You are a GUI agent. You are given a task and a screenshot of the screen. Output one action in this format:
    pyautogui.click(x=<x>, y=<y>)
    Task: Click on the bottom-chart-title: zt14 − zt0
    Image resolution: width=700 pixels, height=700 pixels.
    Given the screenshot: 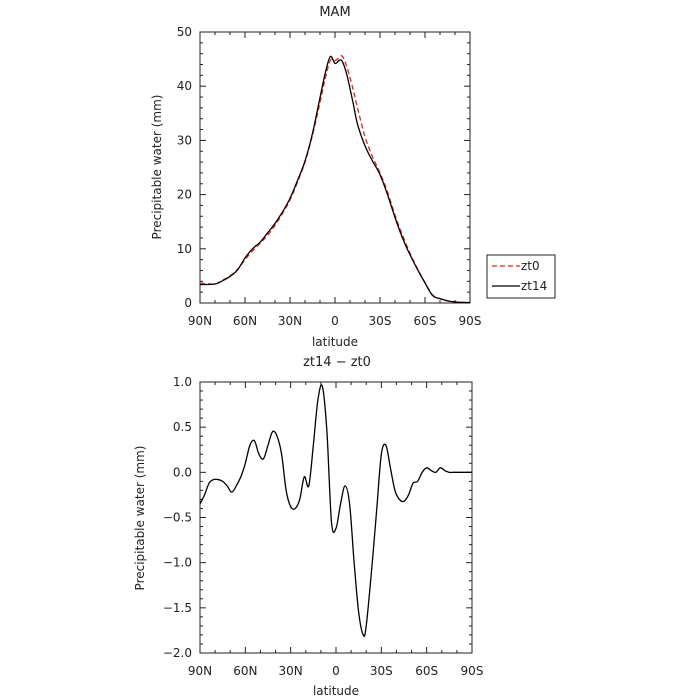 What is the action you would take?
    pyautogui.click(x=337, y=362)
    